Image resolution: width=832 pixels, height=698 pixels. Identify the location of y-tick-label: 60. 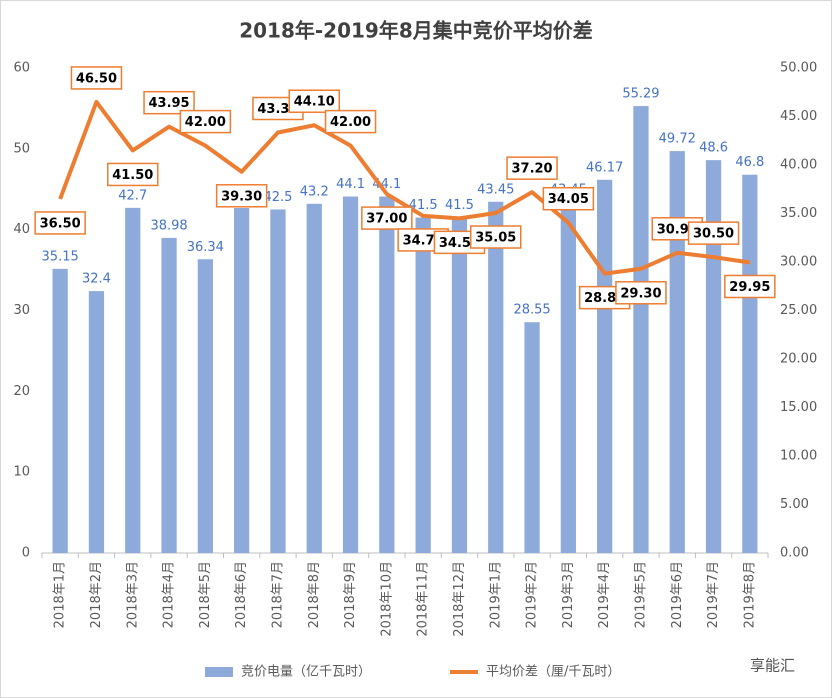
(21, 68).